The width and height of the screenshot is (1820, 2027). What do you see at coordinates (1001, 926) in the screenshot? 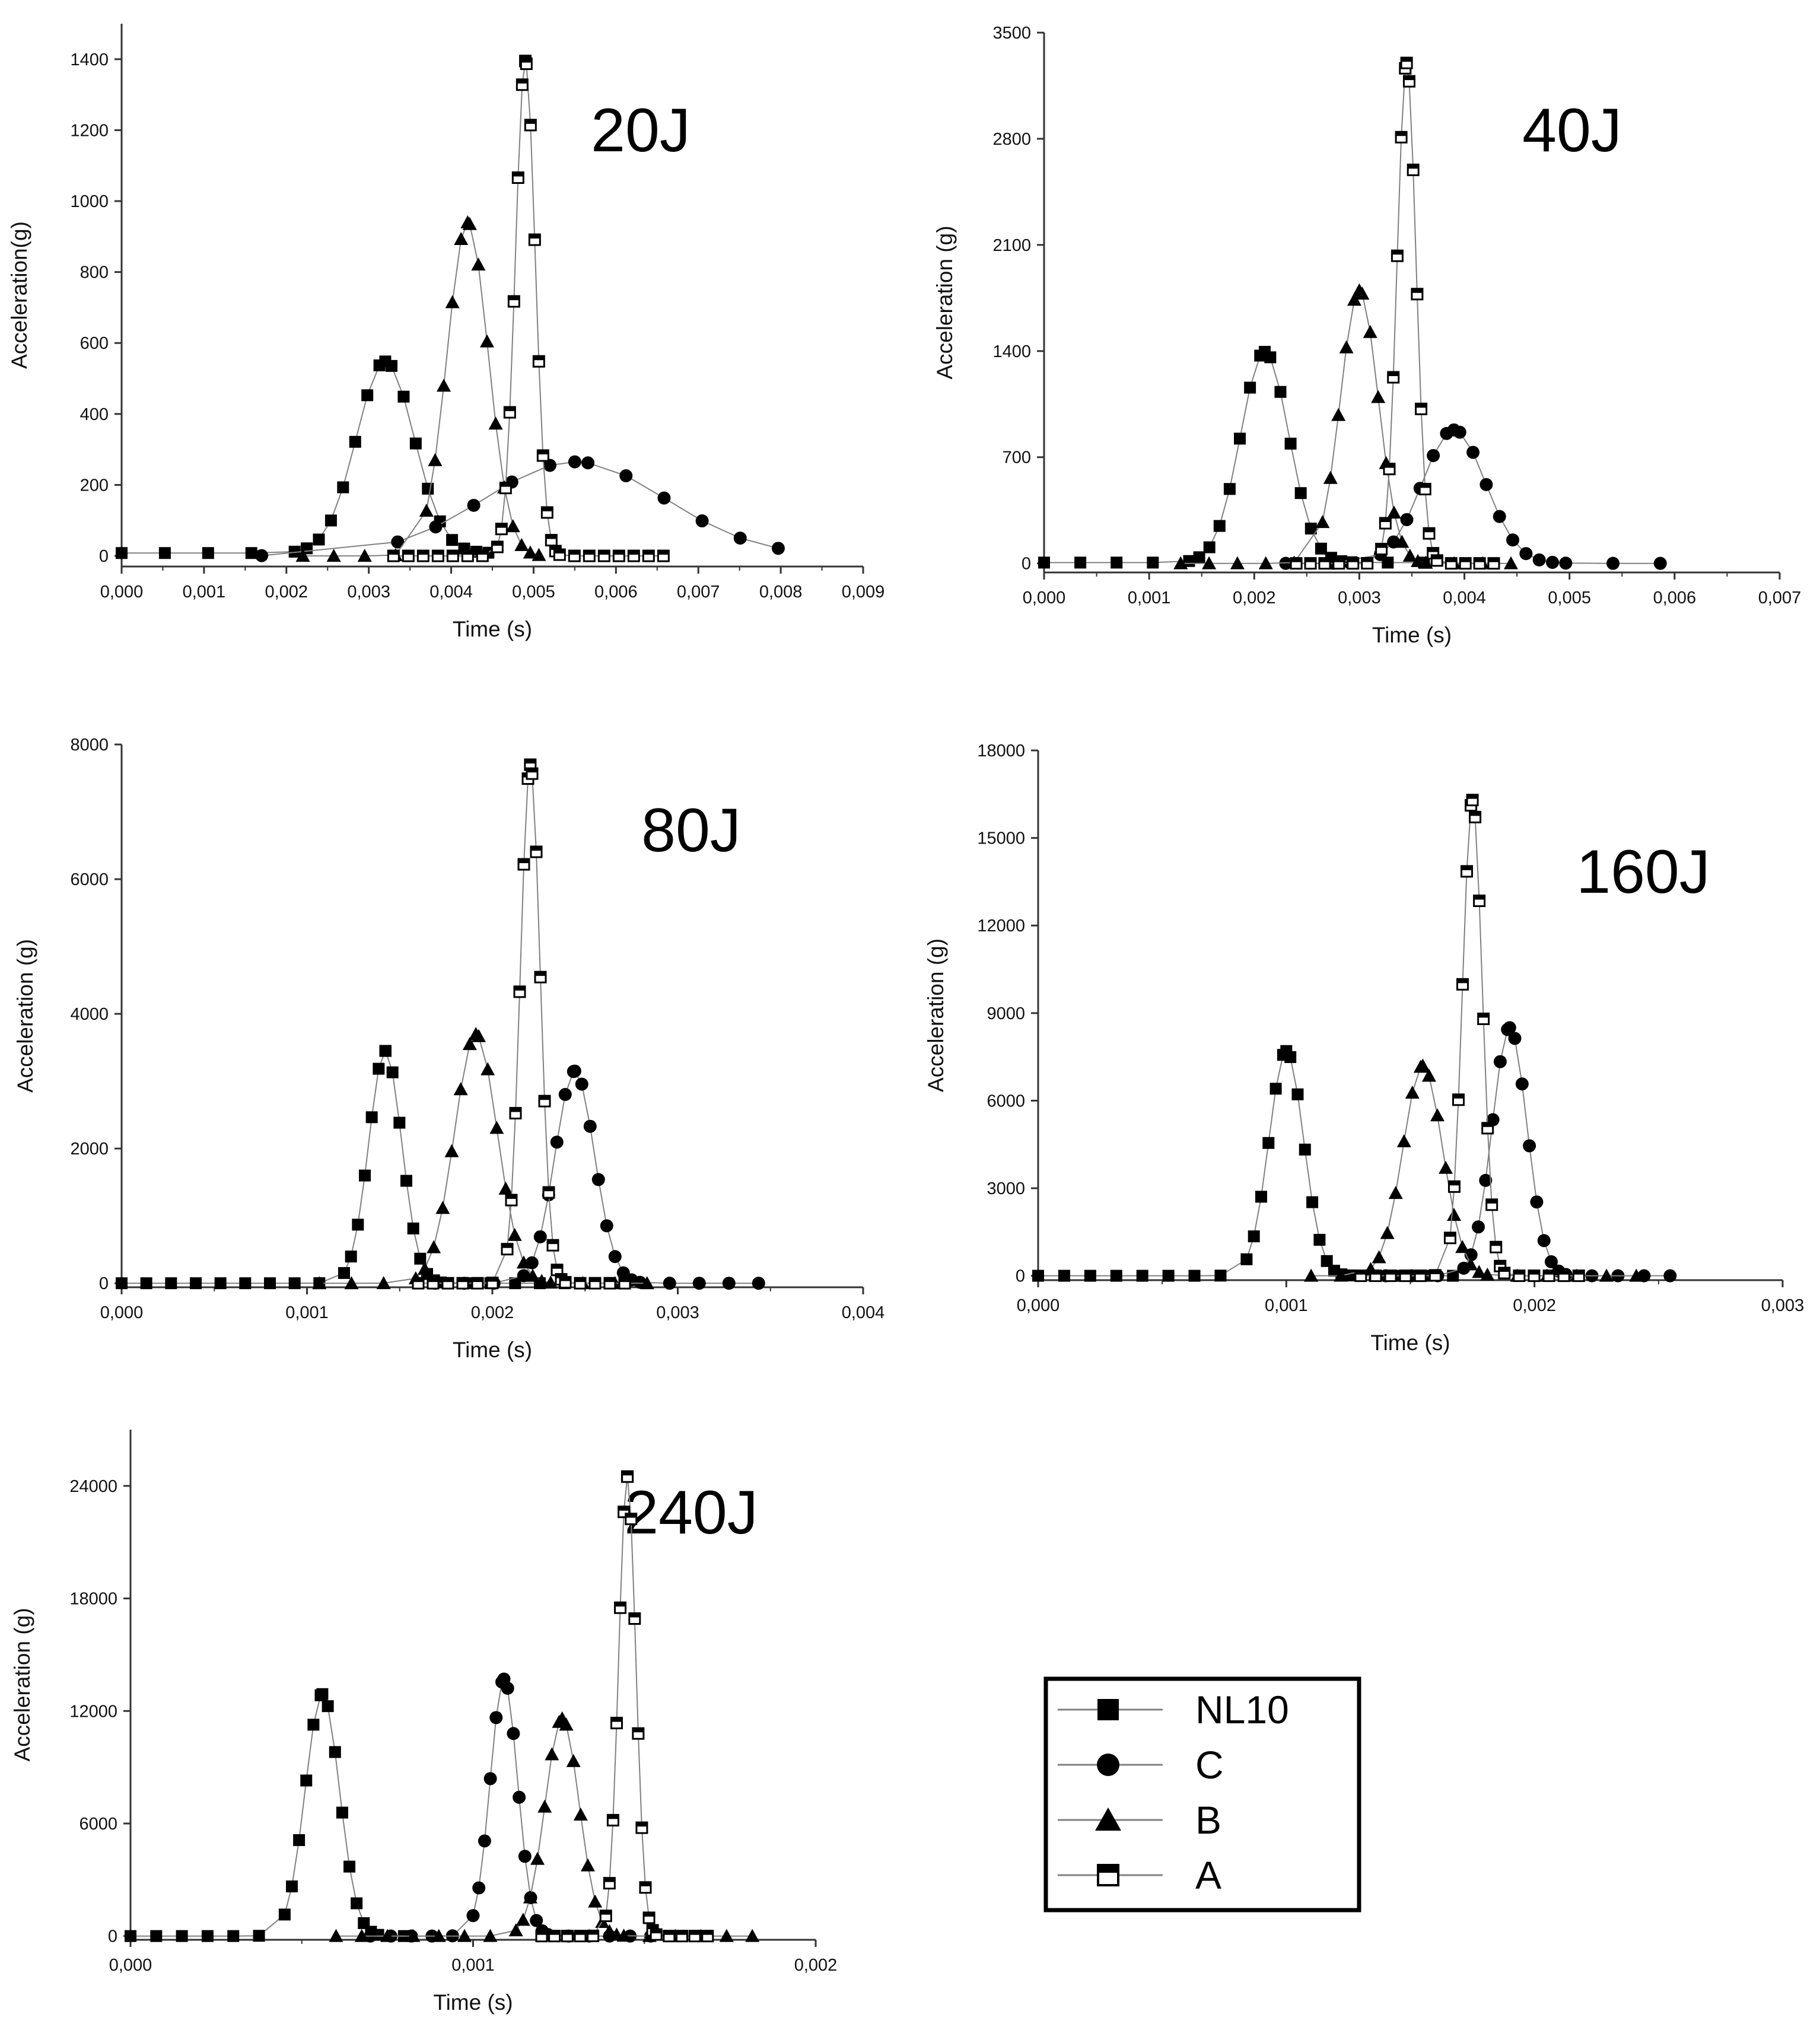
I see `y-tick-label: 12000` at bounding box center [1001, 926].